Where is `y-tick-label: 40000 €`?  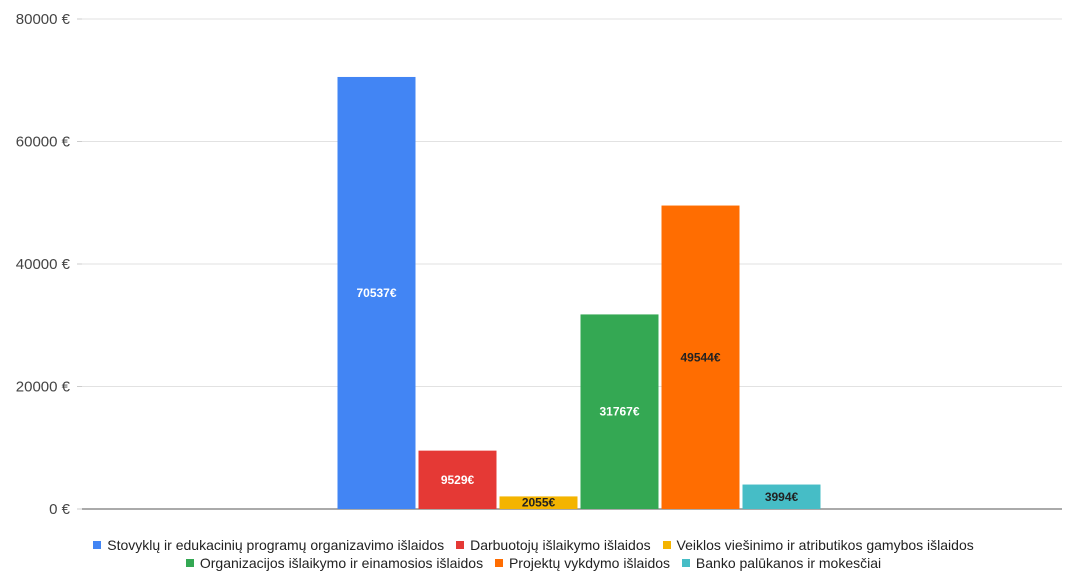 y-tick-label: 40000 € is located at coordinates (43, 264).